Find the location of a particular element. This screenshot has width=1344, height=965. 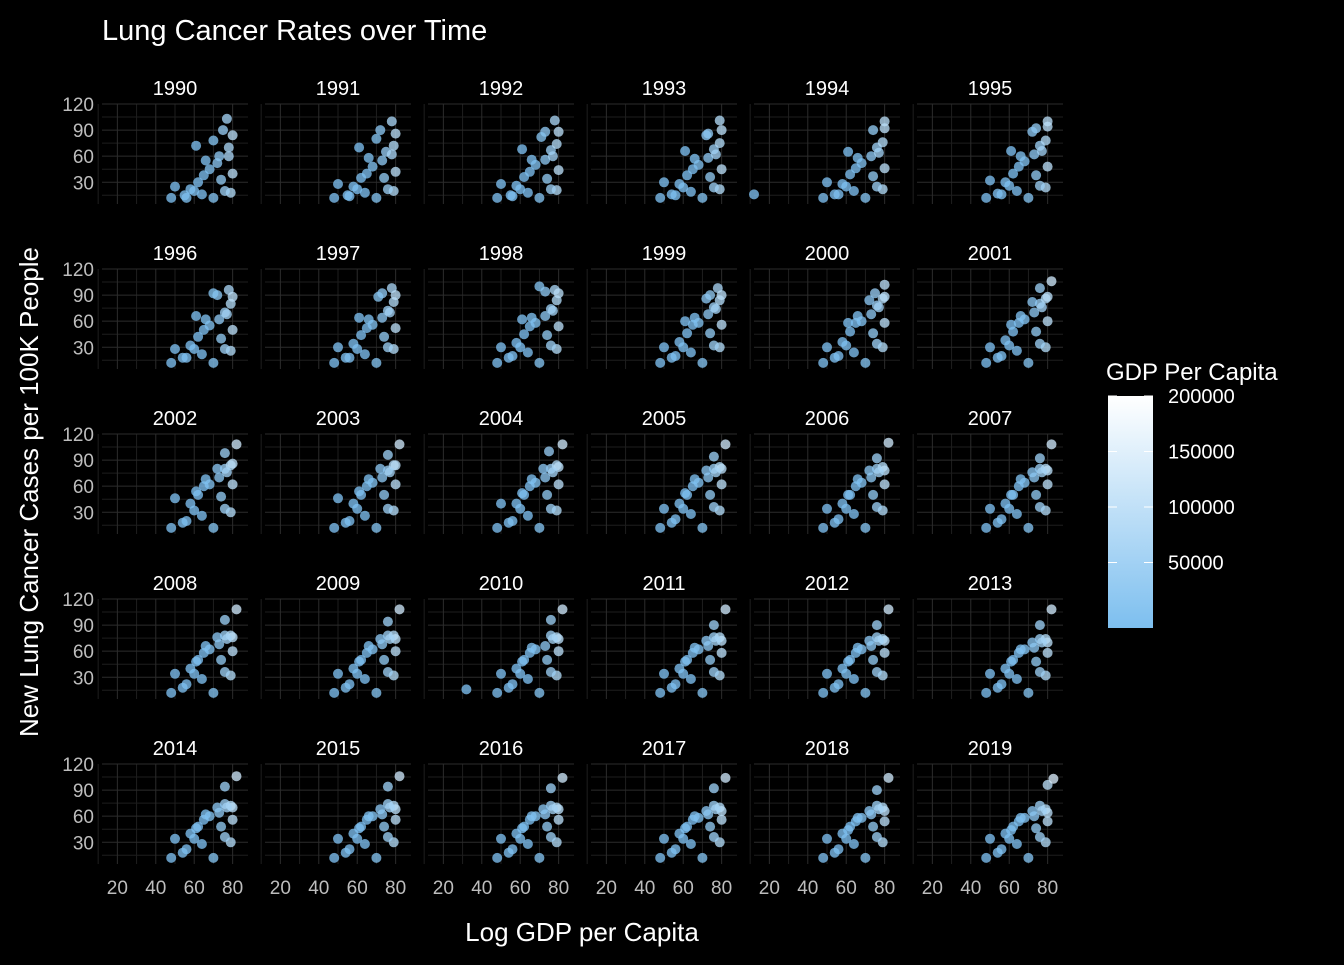

facet-label: 1998 is located at coordinates (501, 254).